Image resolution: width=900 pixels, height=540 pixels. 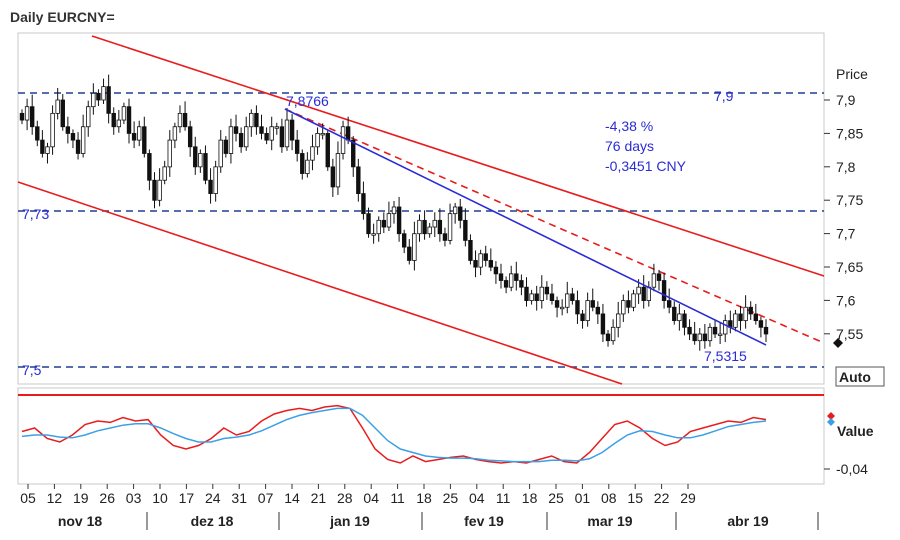 I want to click on date-tick-label: 07, so click(x=266, y=498).